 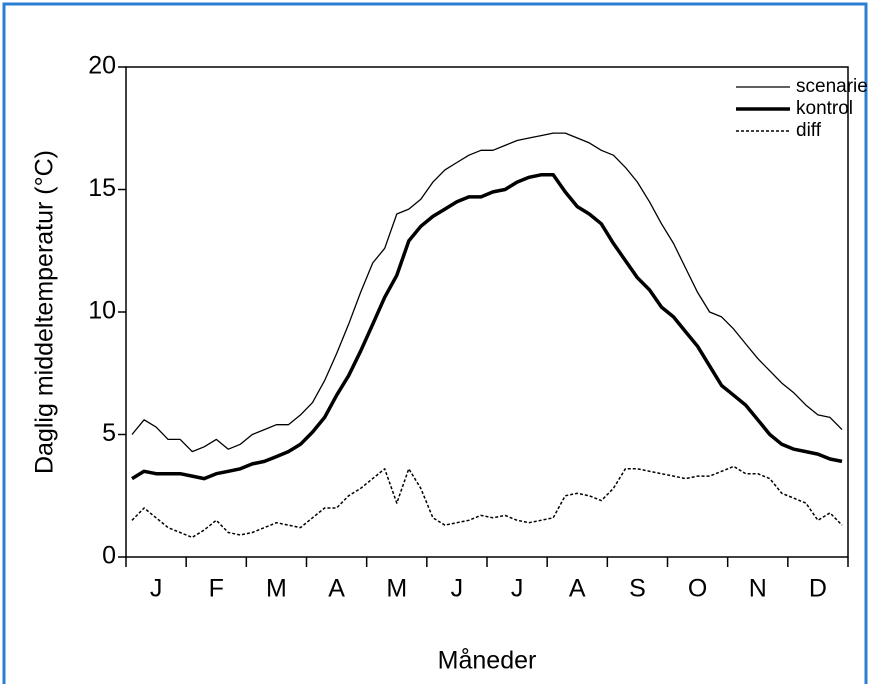 I want to click on y-tick-label: 20, so click(x=102, y=66).